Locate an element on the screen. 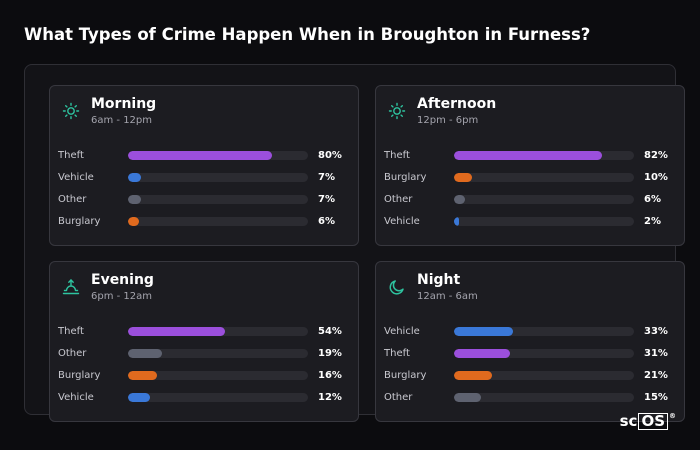  sunset-icon is located at coordinates (71, 287).